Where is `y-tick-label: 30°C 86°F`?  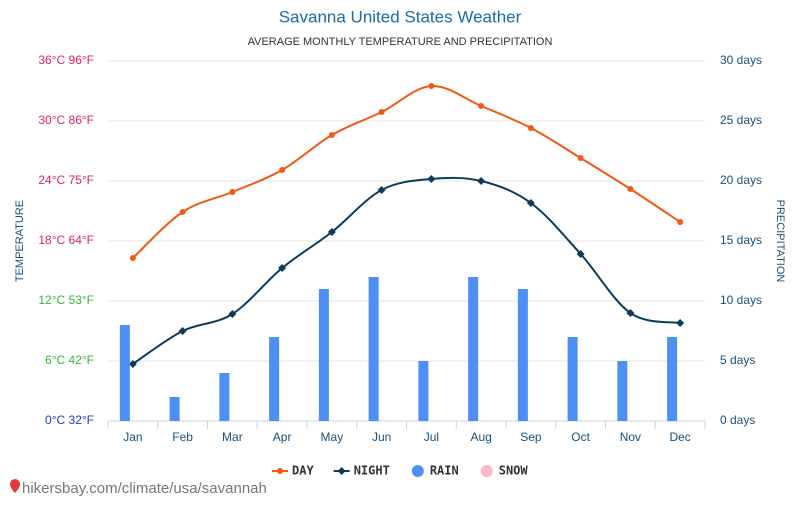 y-tick-label: 30°C 86°F is located at coordinates (66, 120).